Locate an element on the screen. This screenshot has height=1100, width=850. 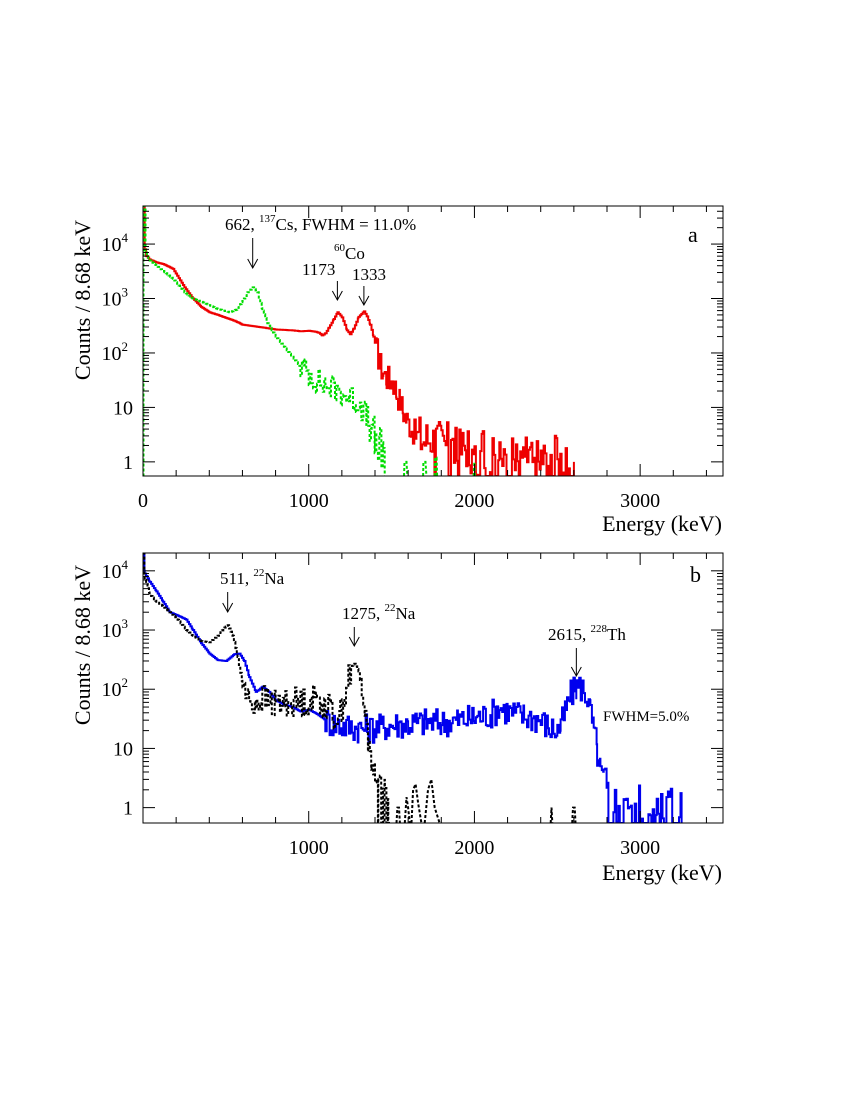
annotation-na22-1275: 1275, 22Na is located at coordinates (379, 612).